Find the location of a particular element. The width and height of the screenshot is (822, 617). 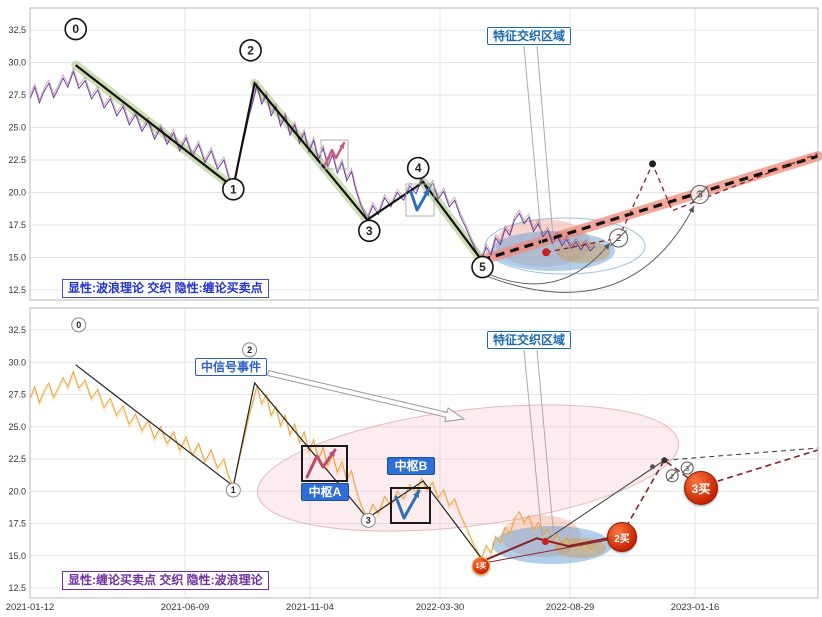

red-signal-arrow-head is located at coordinates (331, 453).